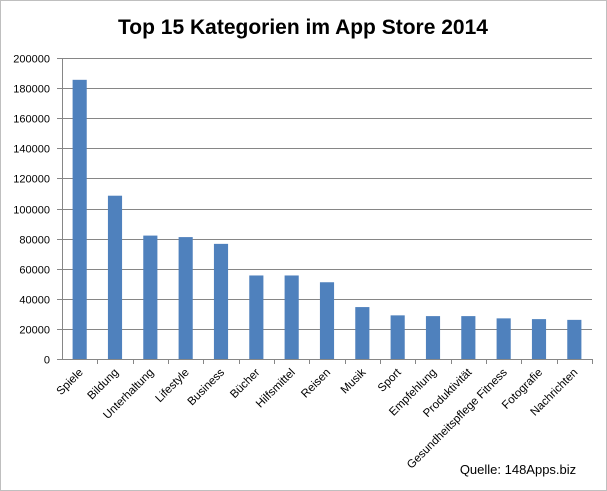 The height and width of the screenshot is (491, 607). What do you see at coordinates (316, 384) in the screenshot?
I see `x-category-label: Reisen` at bounding box center [316, 384].